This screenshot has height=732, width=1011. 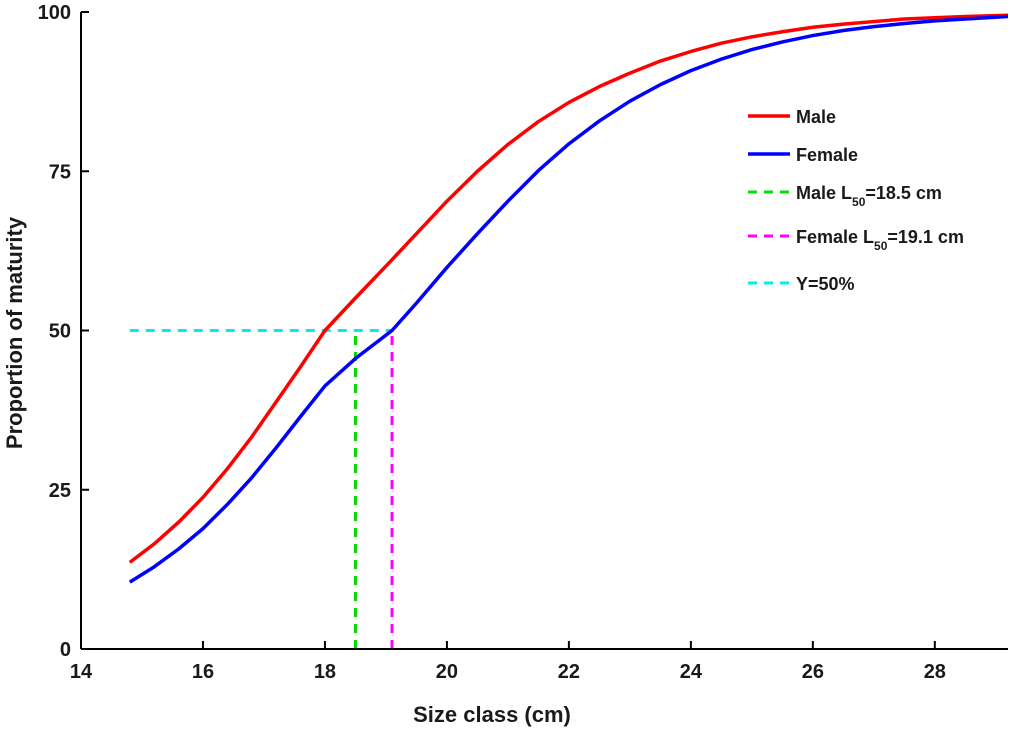 I want to click on y-tick-label-1: 25, so click(x=60, y=491).